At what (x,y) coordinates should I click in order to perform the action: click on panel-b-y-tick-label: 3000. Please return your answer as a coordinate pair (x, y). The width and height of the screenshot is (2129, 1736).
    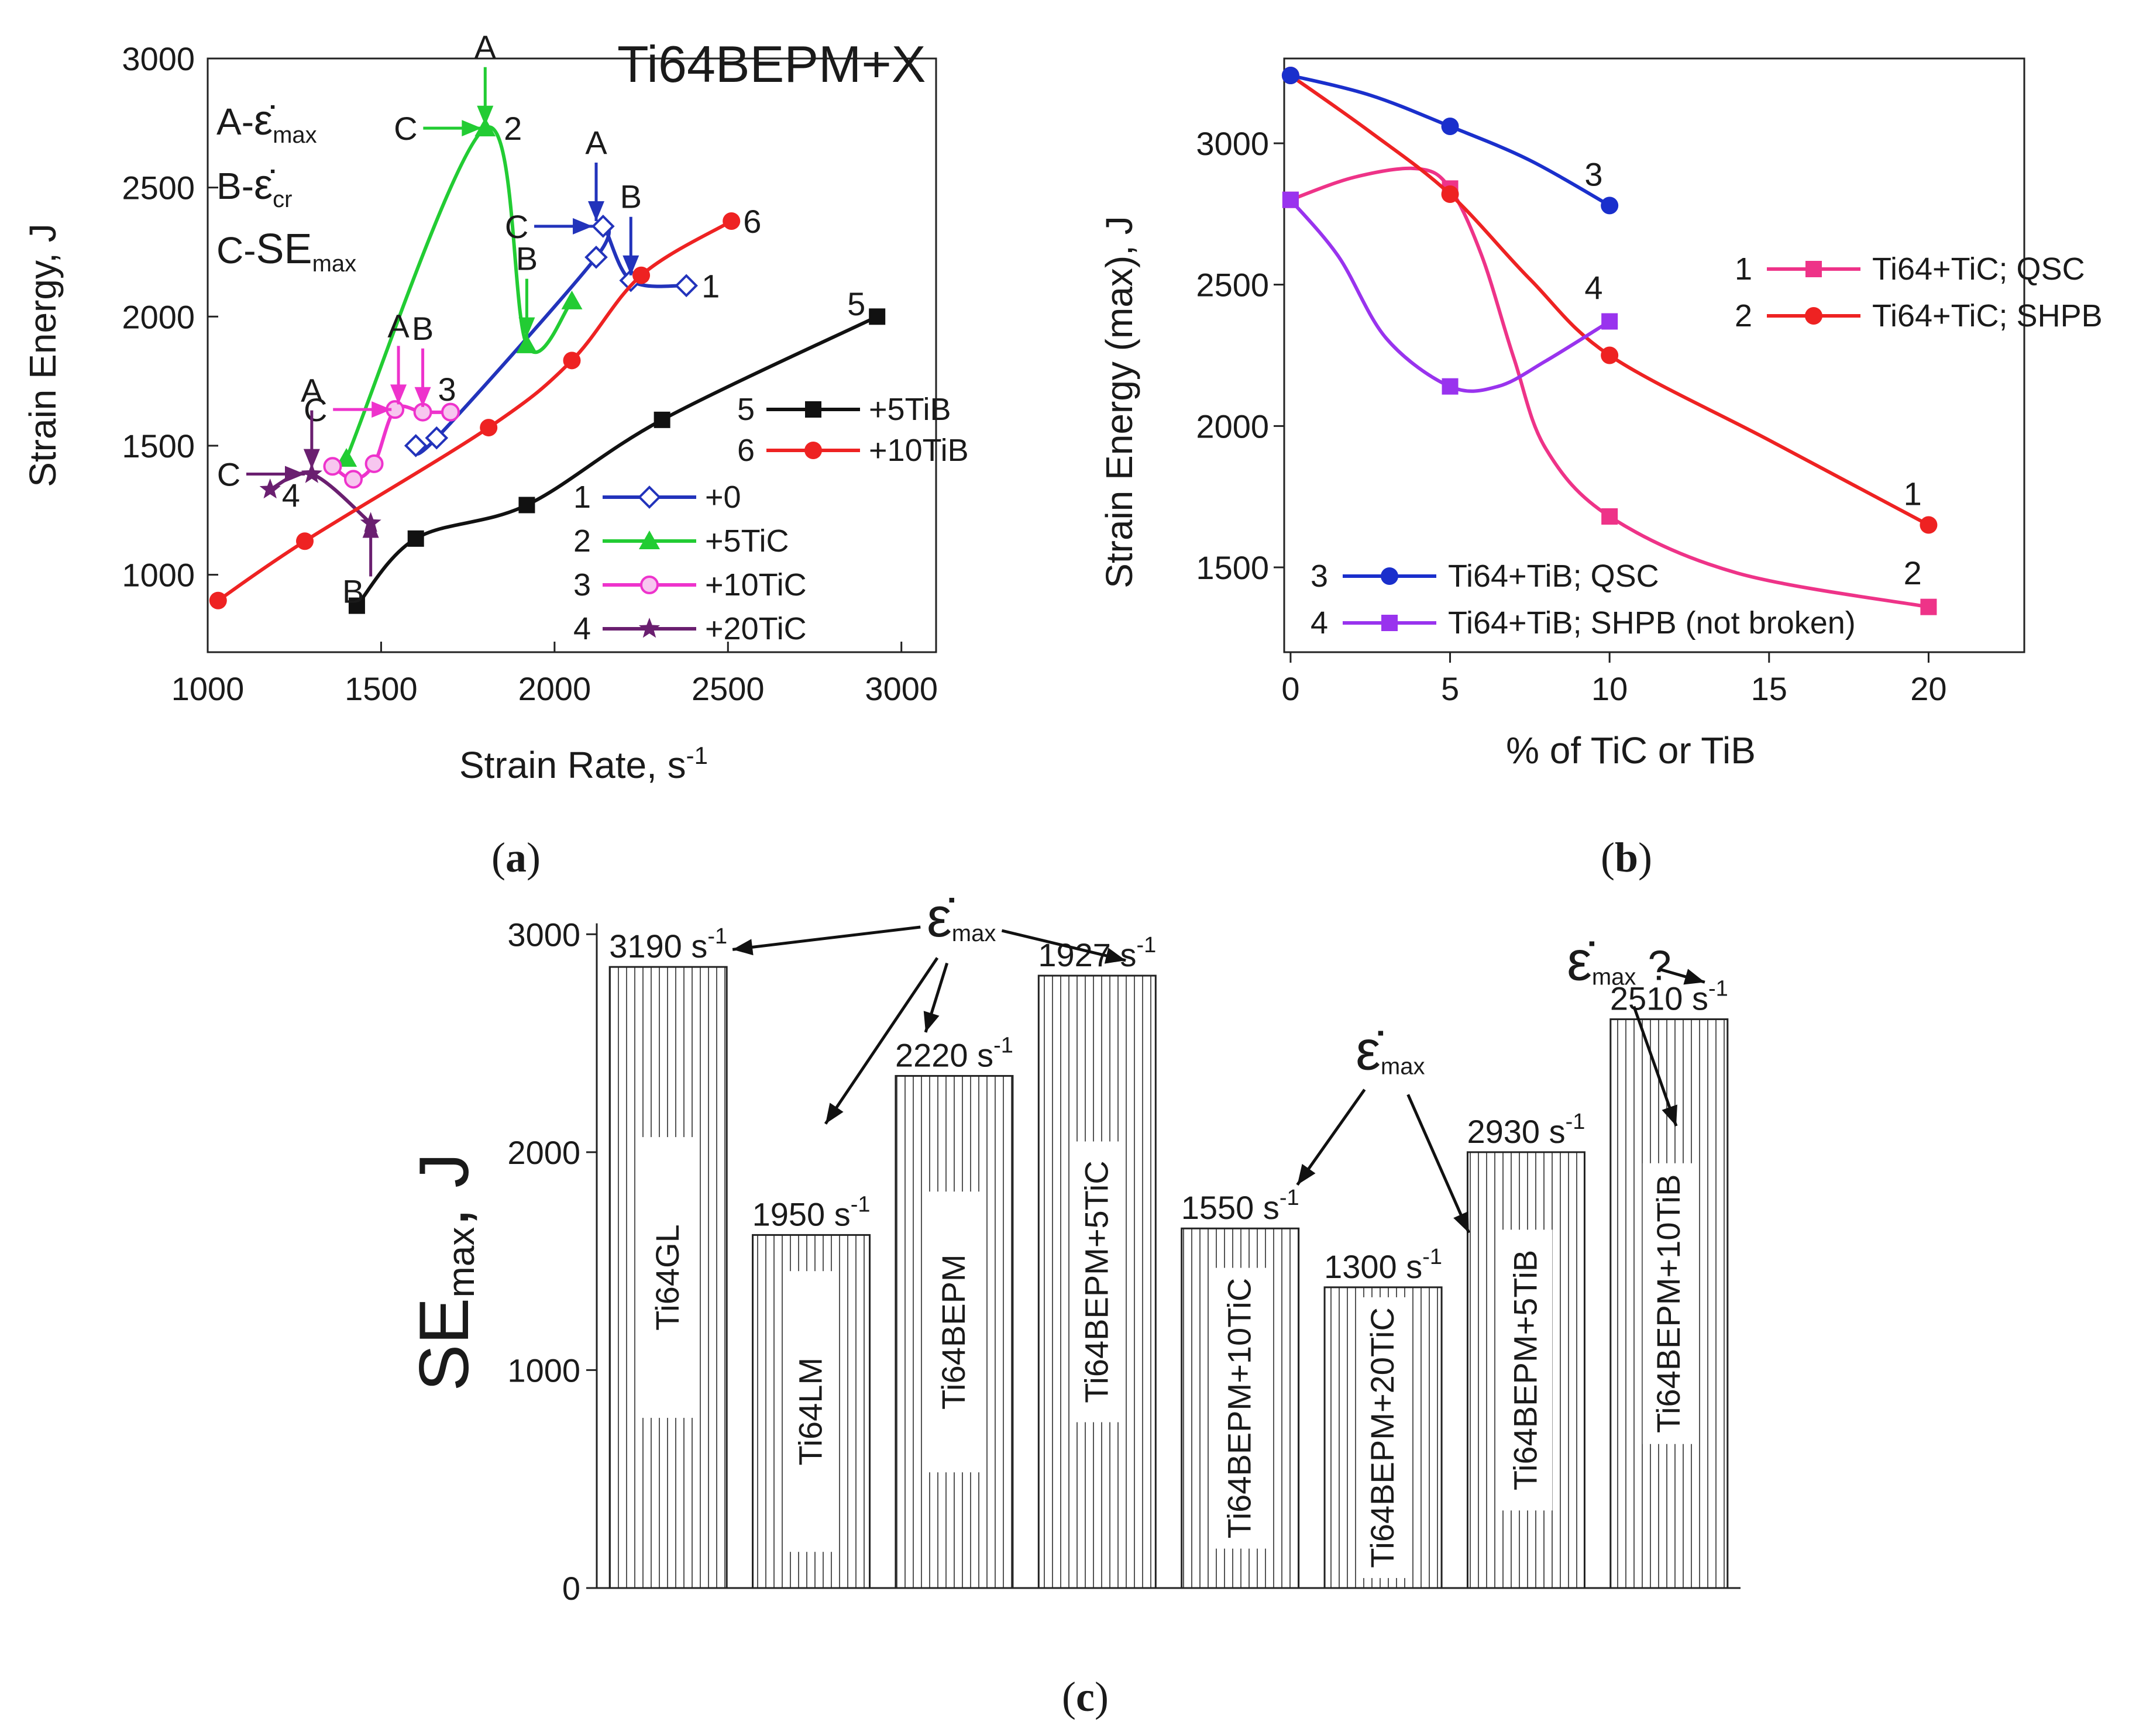
    Looking at the image, I should click on (1232, 143).